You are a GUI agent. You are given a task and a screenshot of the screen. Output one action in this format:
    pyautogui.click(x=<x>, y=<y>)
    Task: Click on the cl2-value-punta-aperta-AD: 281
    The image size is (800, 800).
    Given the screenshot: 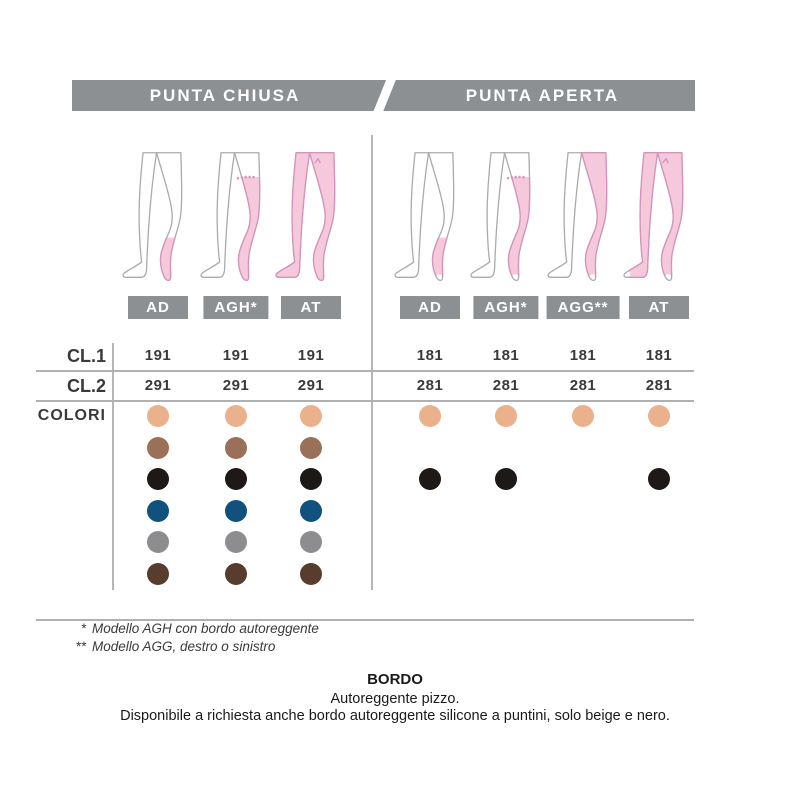 What is the action you would take?
    pyautogui.click(x=430, y=385)
    